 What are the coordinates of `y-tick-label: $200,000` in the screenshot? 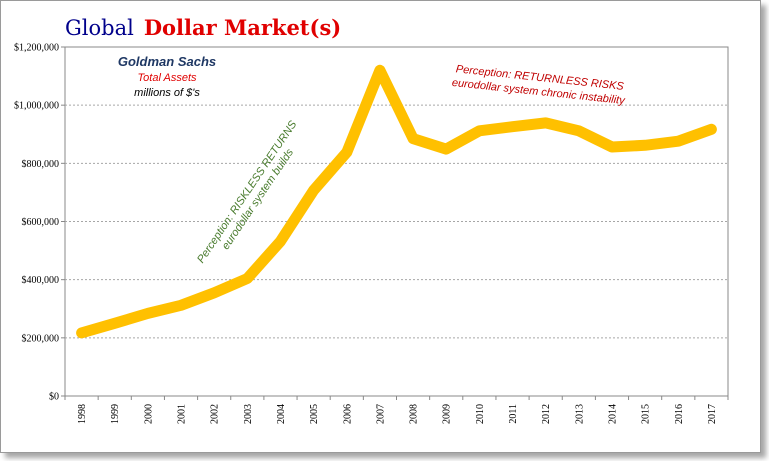 It's located at (41, 338).